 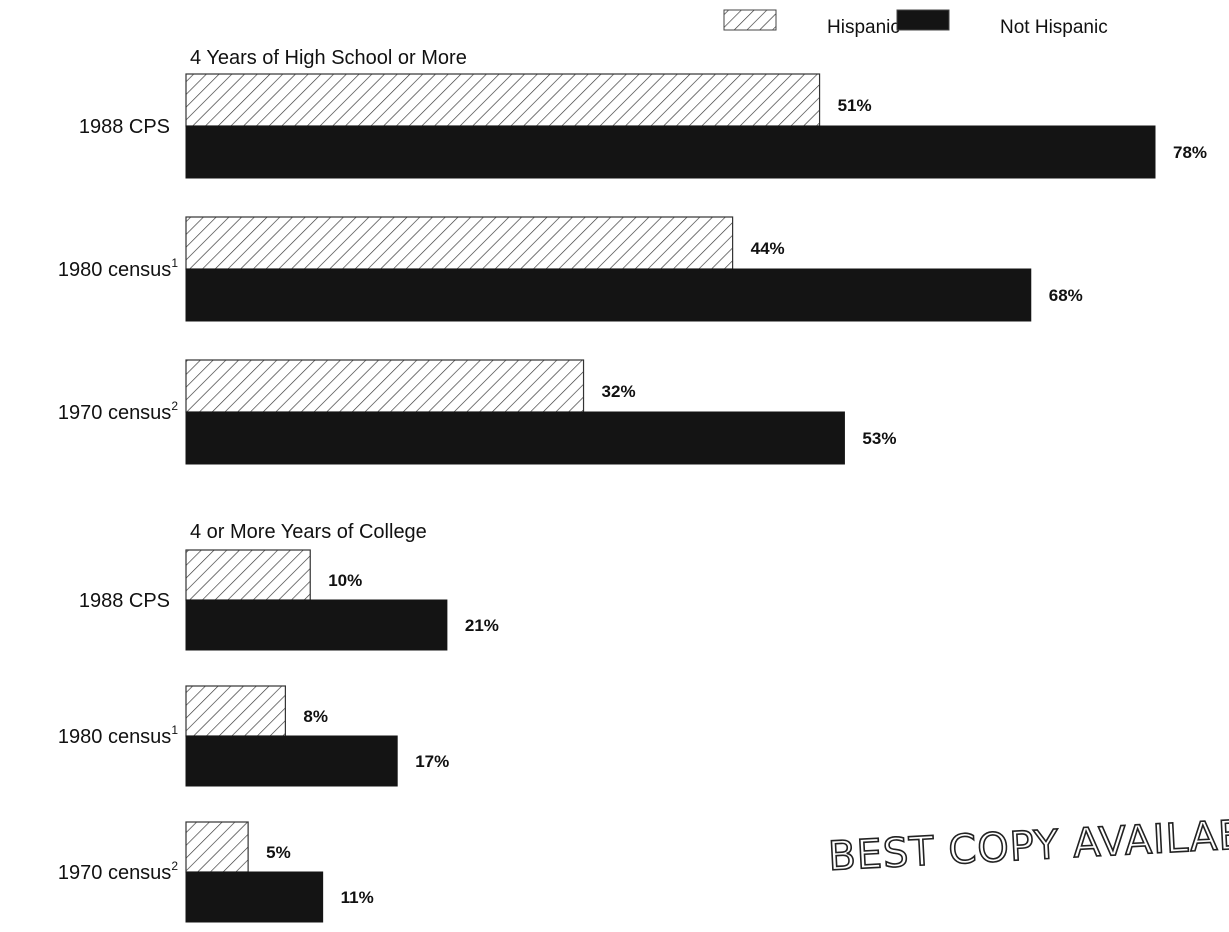 What do you see at coordinates (768, 248) in the screenshot?
I see `data-label-hispanic: 44%` at bounding box center [768, 248].